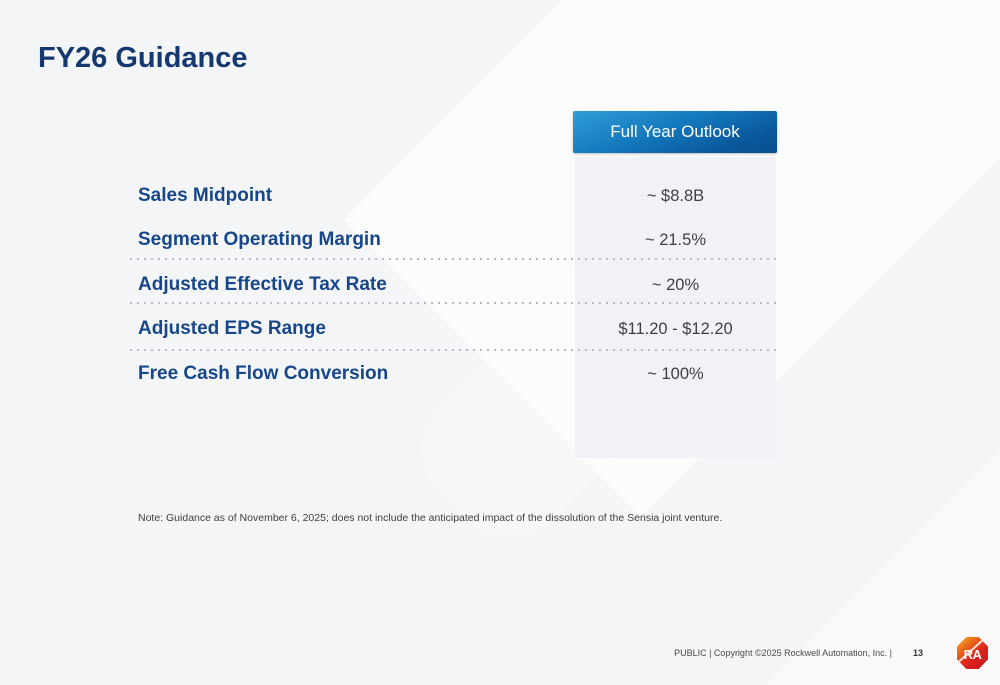 The height and width of the screenshot is (685, 1000). What do you see at coordinates (143, 58) in the screenshot?
I see `page-title: FY26 Guidance` at bounding box center [143, 58].